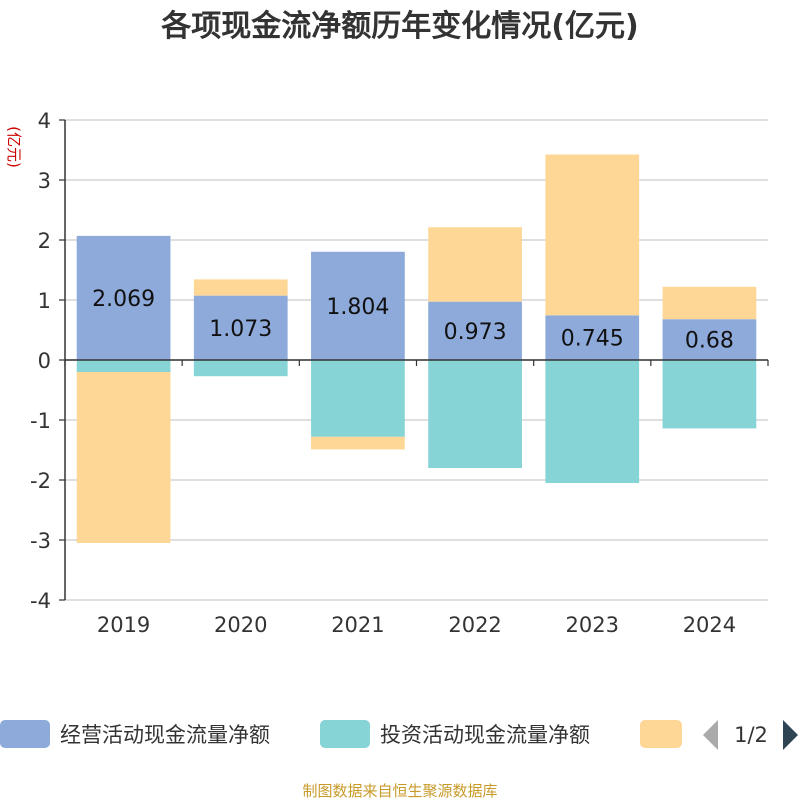  I want to click on chart-title: 各项现金流净额历年变化情况(亿元), so click(399, 26).